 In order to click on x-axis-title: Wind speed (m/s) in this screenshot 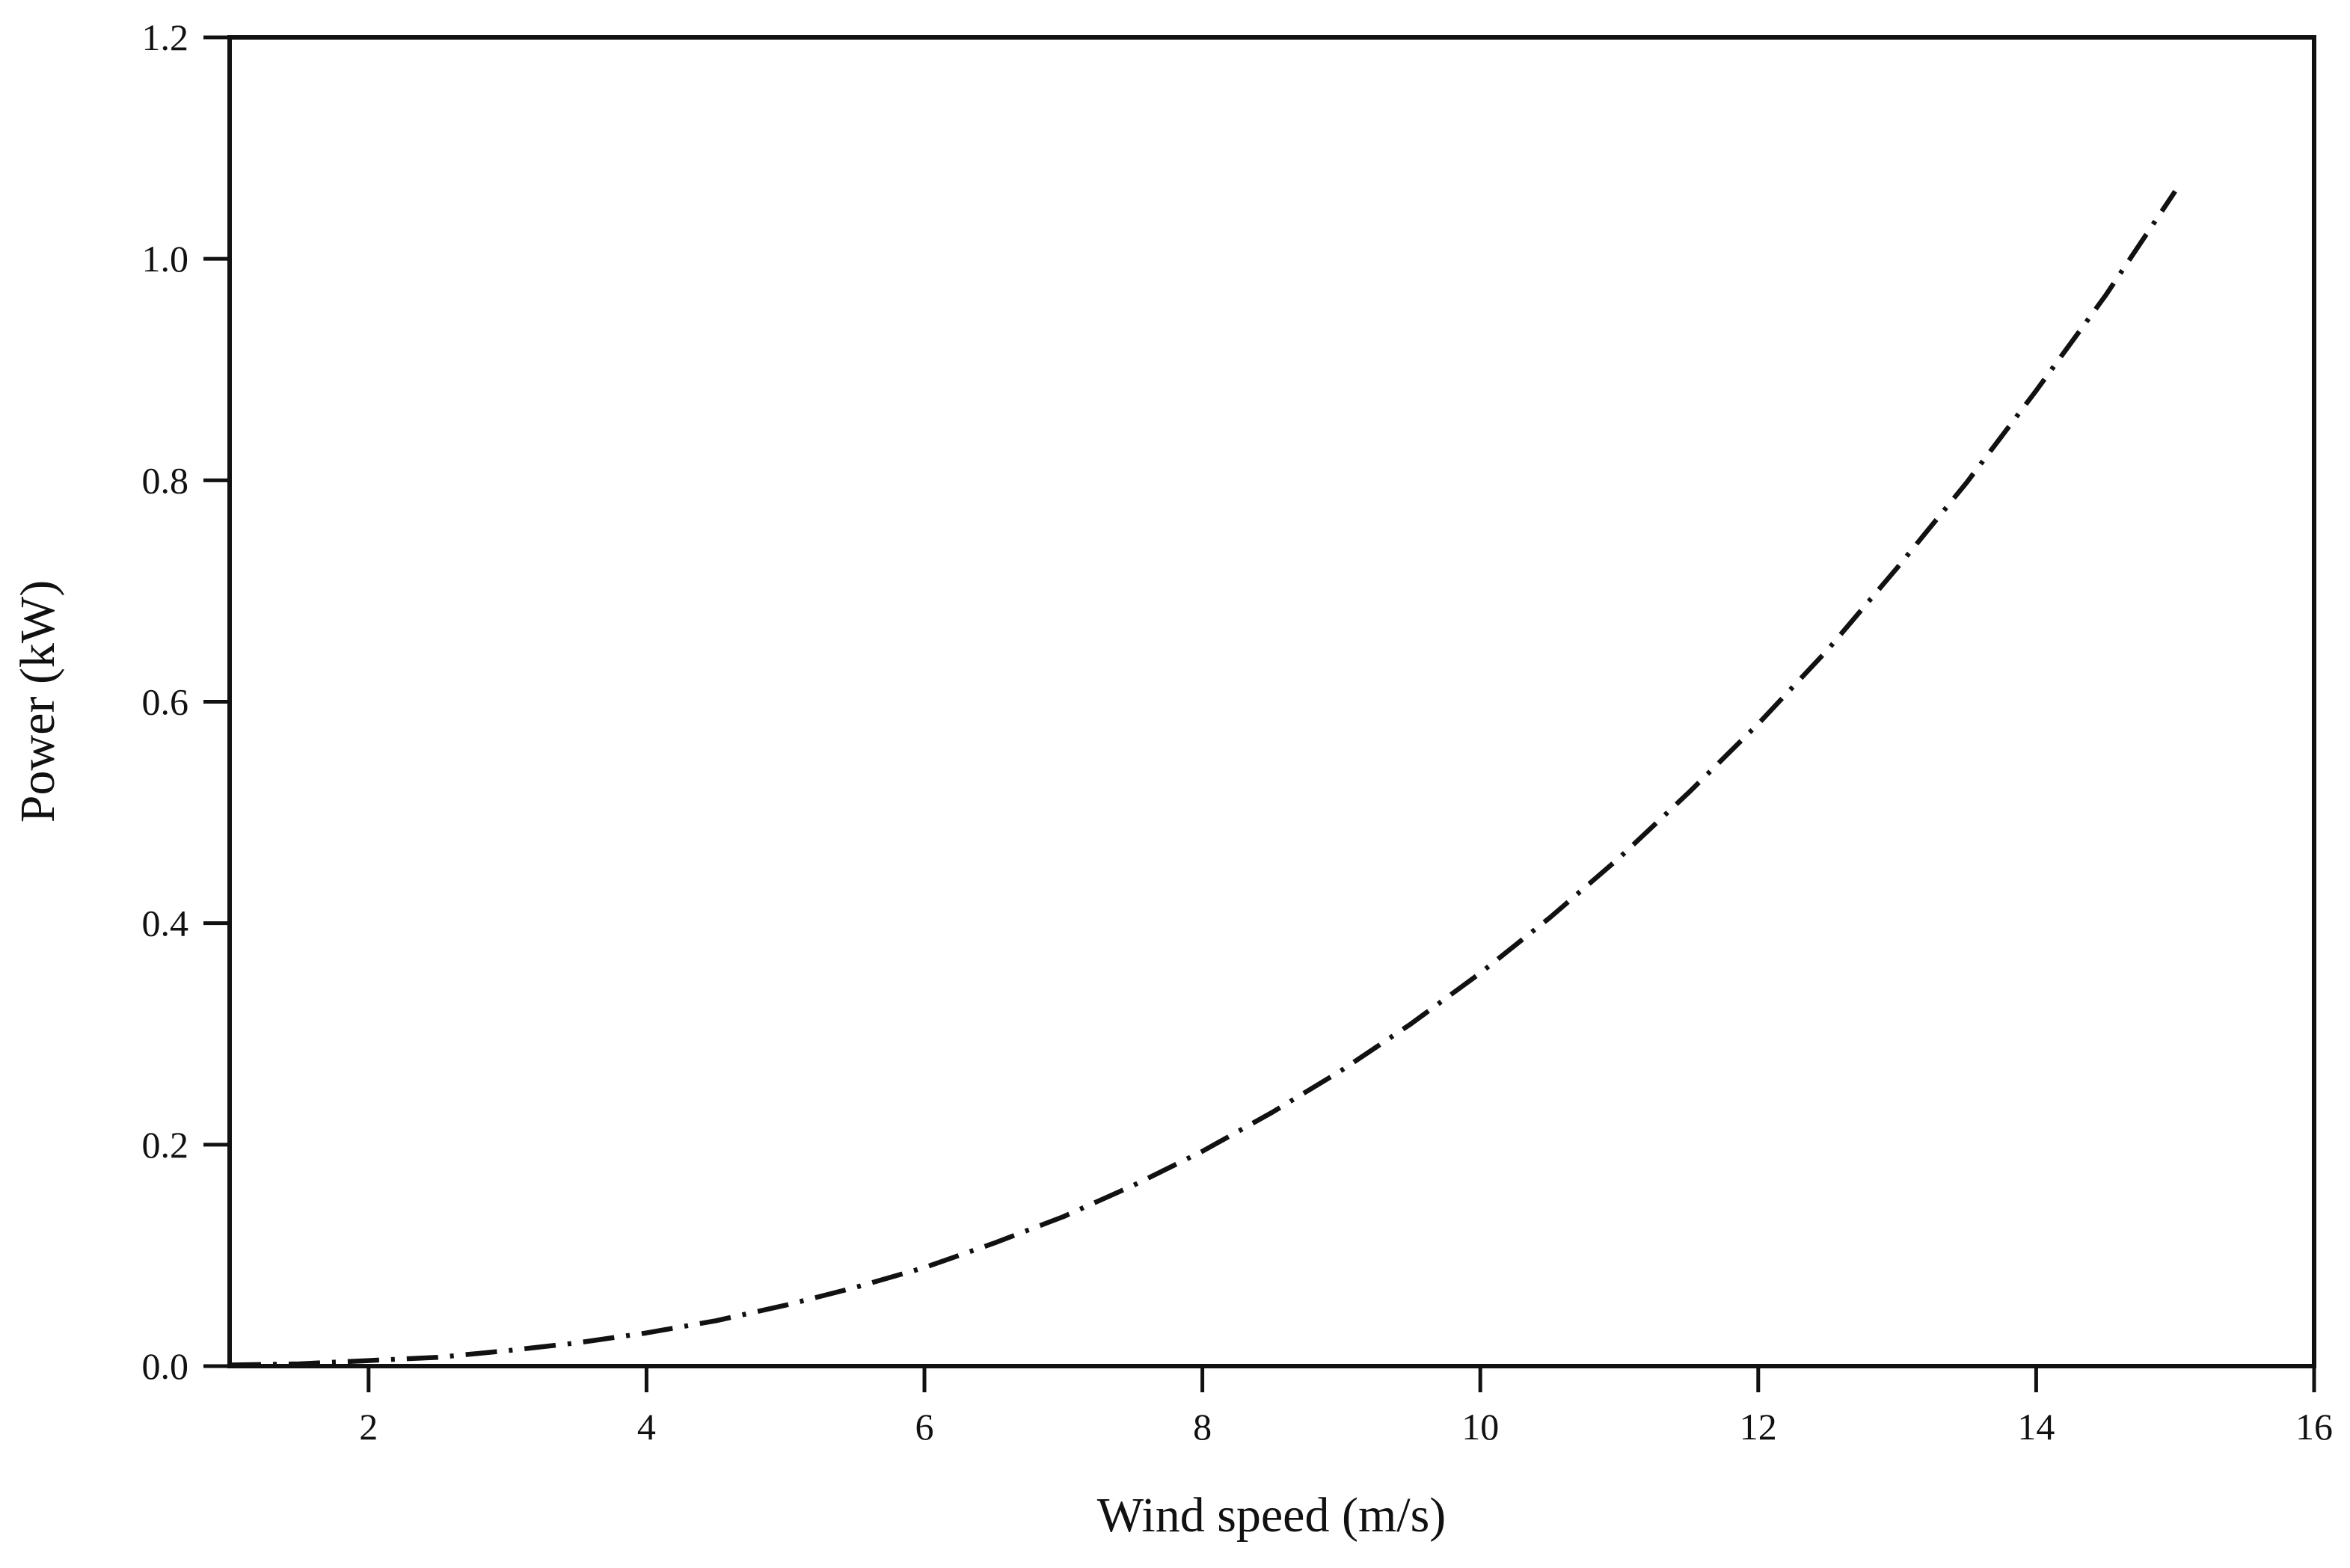, I will do `click(1271, 1515)`.